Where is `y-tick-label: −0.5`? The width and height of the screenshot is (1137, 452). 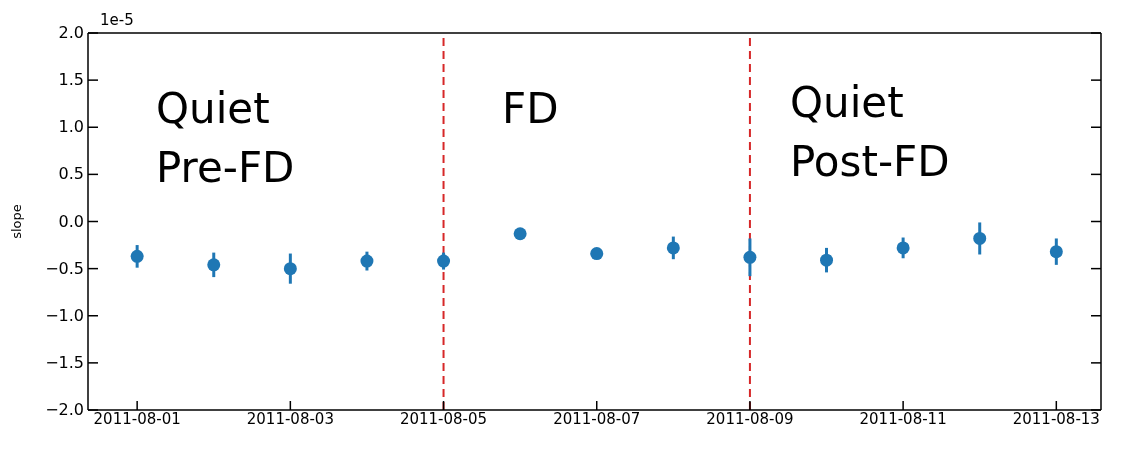 y-tick-label: −0.5 is located at coordinates (64, 268).